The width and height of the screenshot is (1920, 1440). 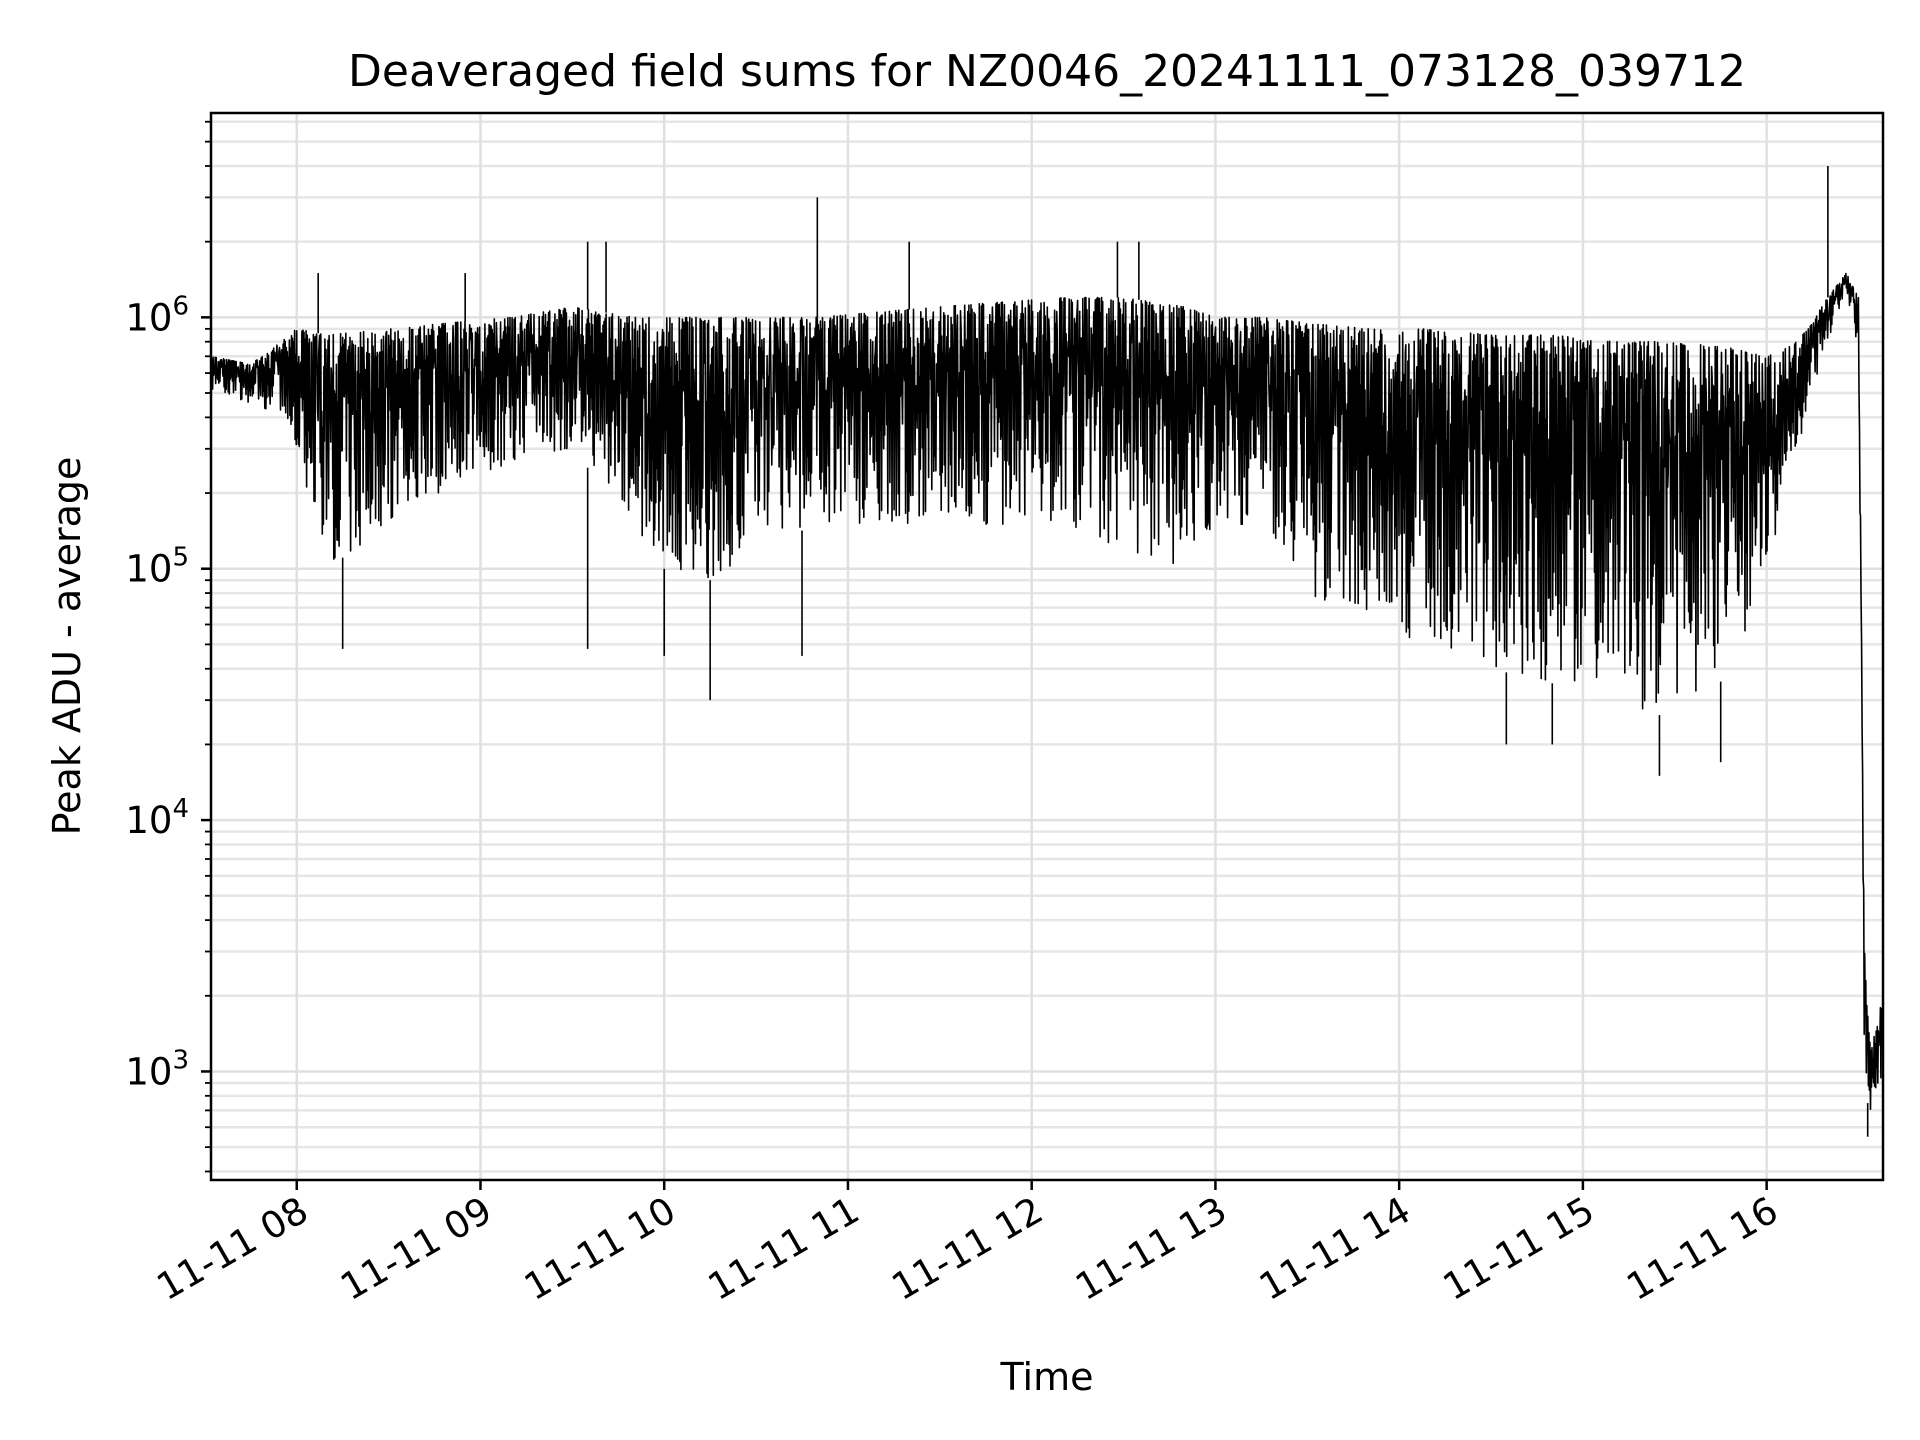 What do you see at coordinates (784, 1249) in the screenshot?
I see `x-tick-label: 11-11 11` at bounding box center [784, 1249].